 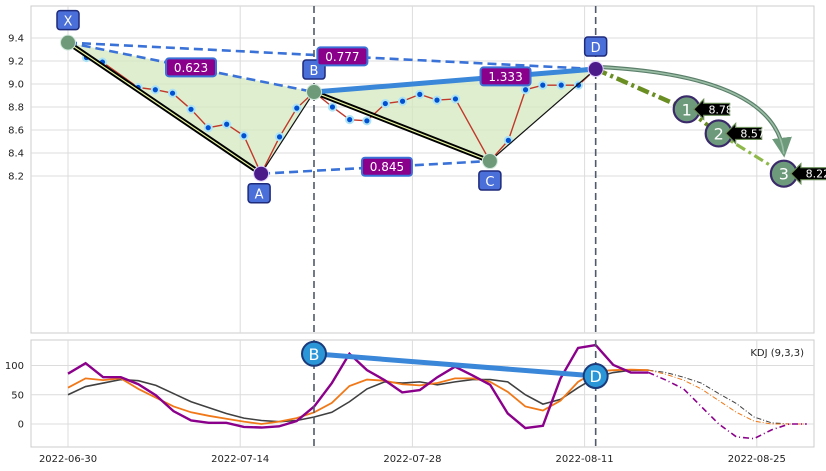 I want to click on divergence-label: D, so click(x=596, y=376).